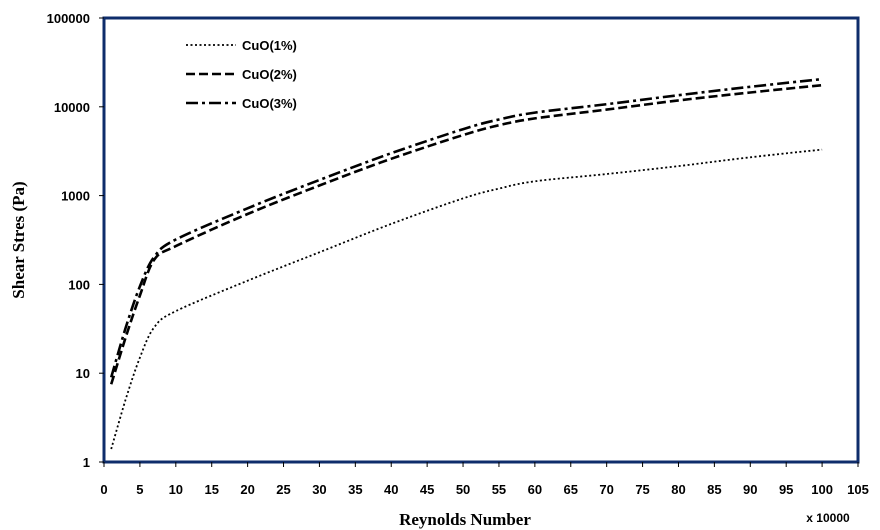 Image resolution: width=880 pixels, height=530 pixels. Describe the element at coordinates (391, 489) in the screenshot. I see `x-tick-label: 40` at that location.